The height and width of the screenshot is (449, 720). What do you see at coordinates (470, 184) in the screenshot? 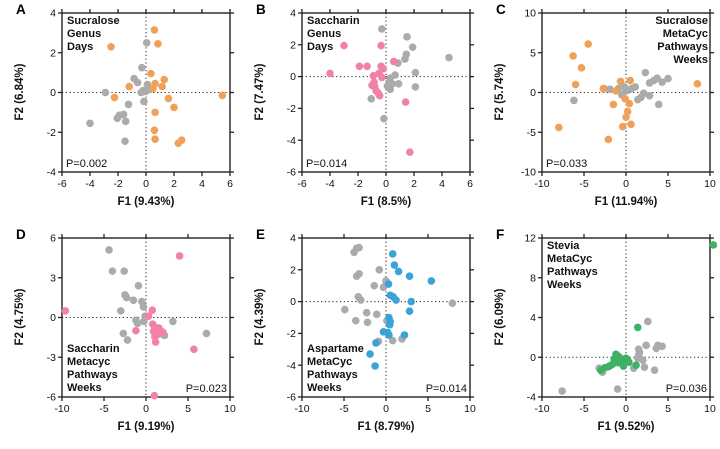
I see `x-tick-label: 6` at bounding box center [470, 184].